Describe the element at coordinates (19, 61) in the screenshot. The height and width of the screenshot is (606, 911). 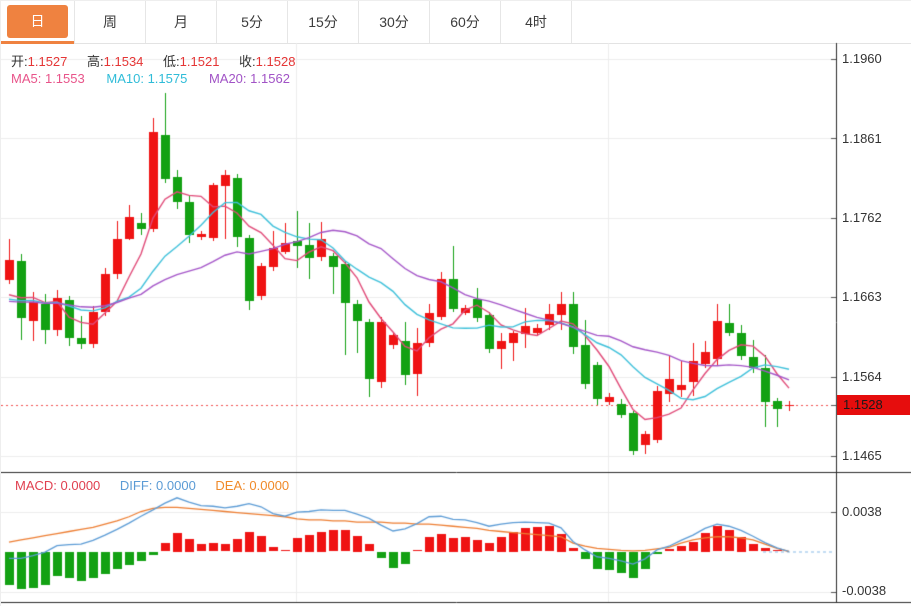
I see `open-label: 开:` at that location.